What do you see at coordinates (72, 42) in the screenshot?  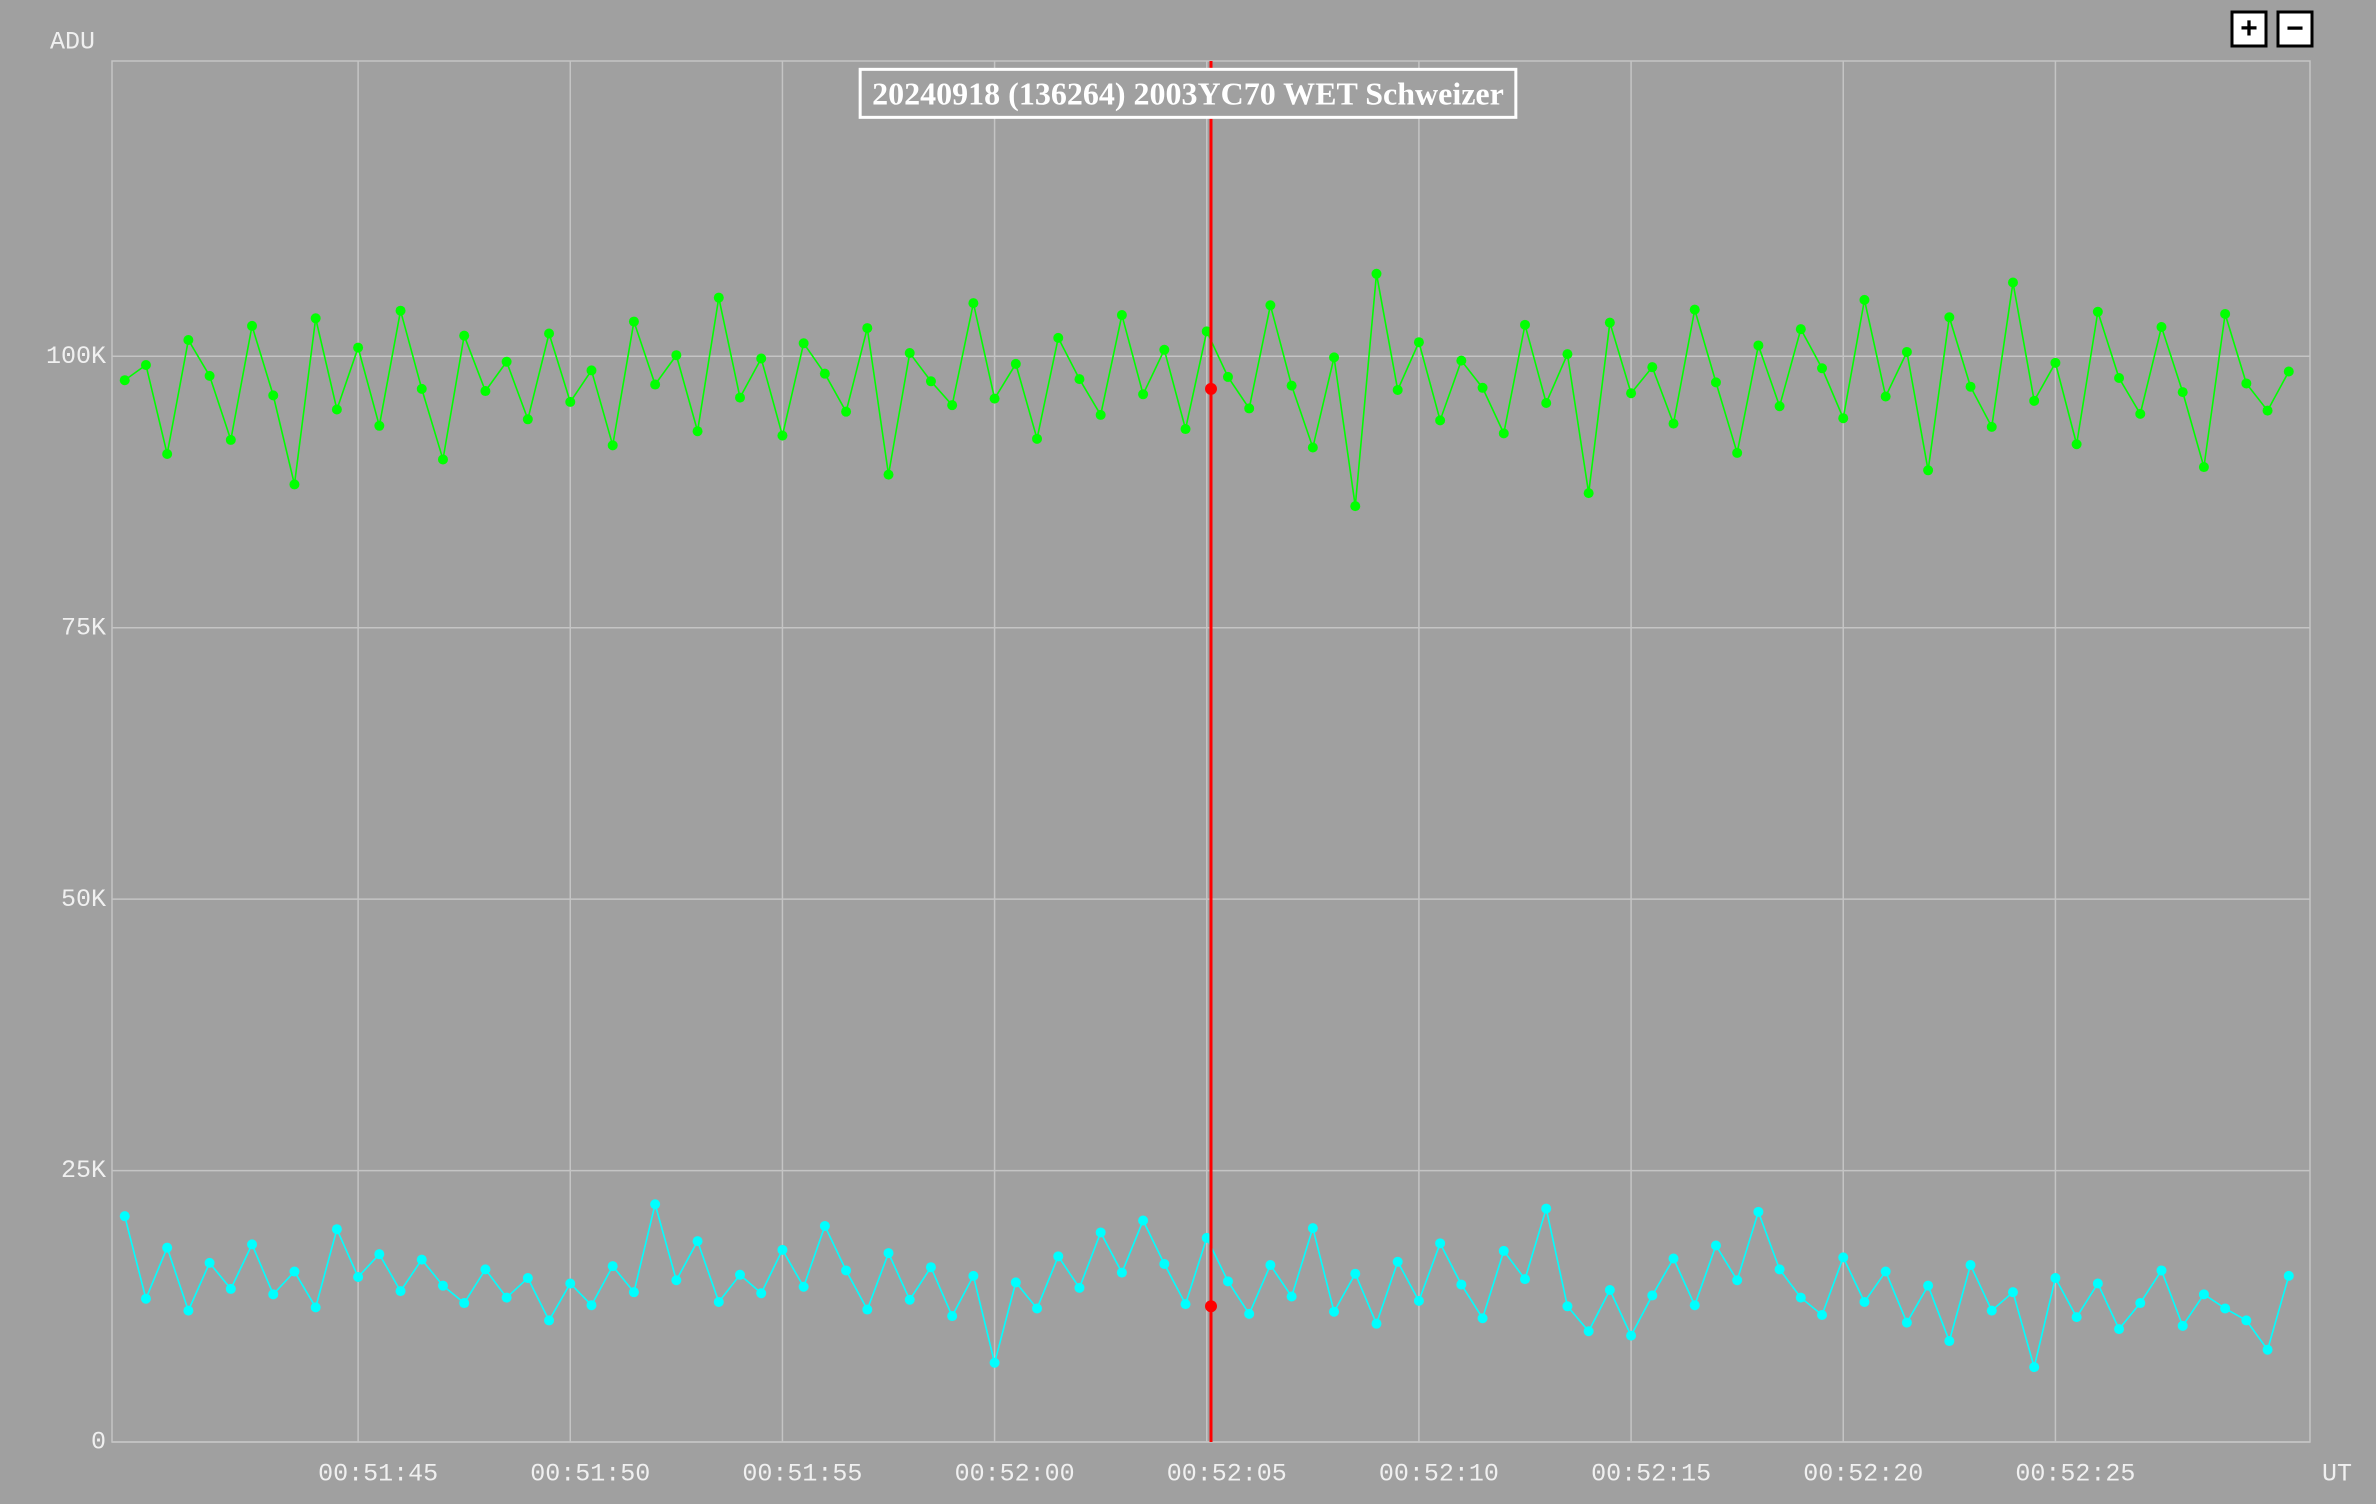 I see `y-axis-label: ADU` at bounding box center [72, 42].